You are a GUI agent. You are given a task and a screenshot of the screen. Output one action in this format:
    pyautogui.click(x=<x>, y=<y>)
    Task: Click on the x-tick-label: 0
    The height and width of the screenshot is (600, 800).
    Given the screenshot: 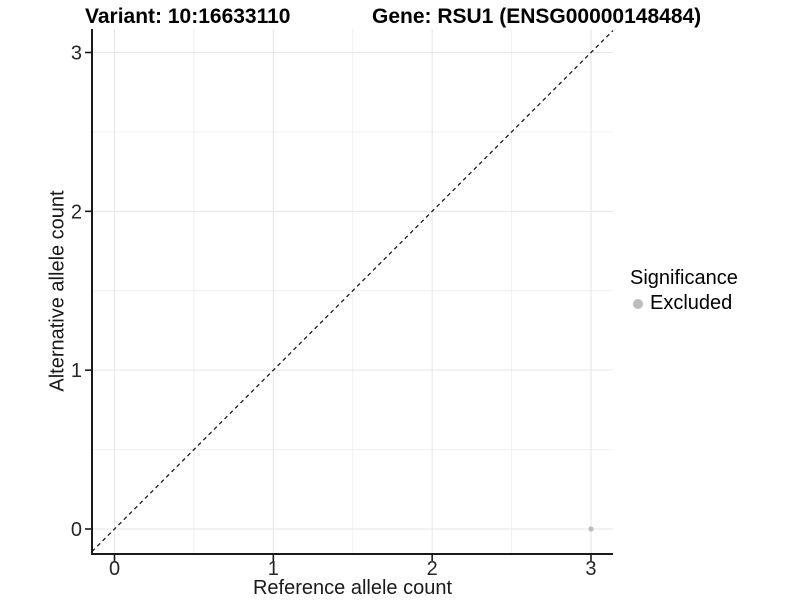 What is the action you would take?
    pyautogui.click(x=114, y=569)
    